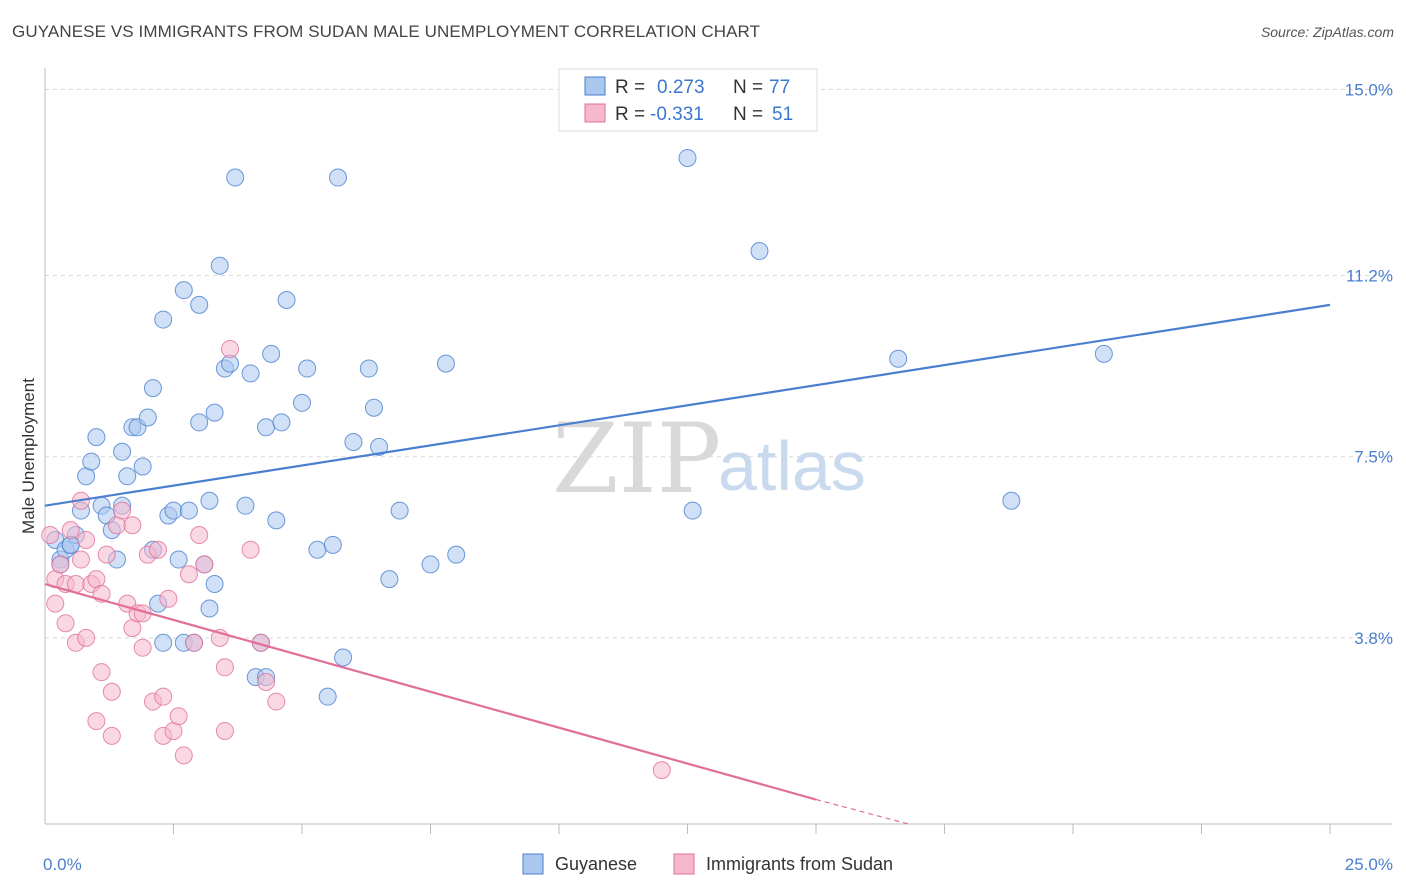 The width and height of the screenshot is (1406, 892). I want to click on chart-source: Source: ZipAtlas.com, so click(1327, 32).